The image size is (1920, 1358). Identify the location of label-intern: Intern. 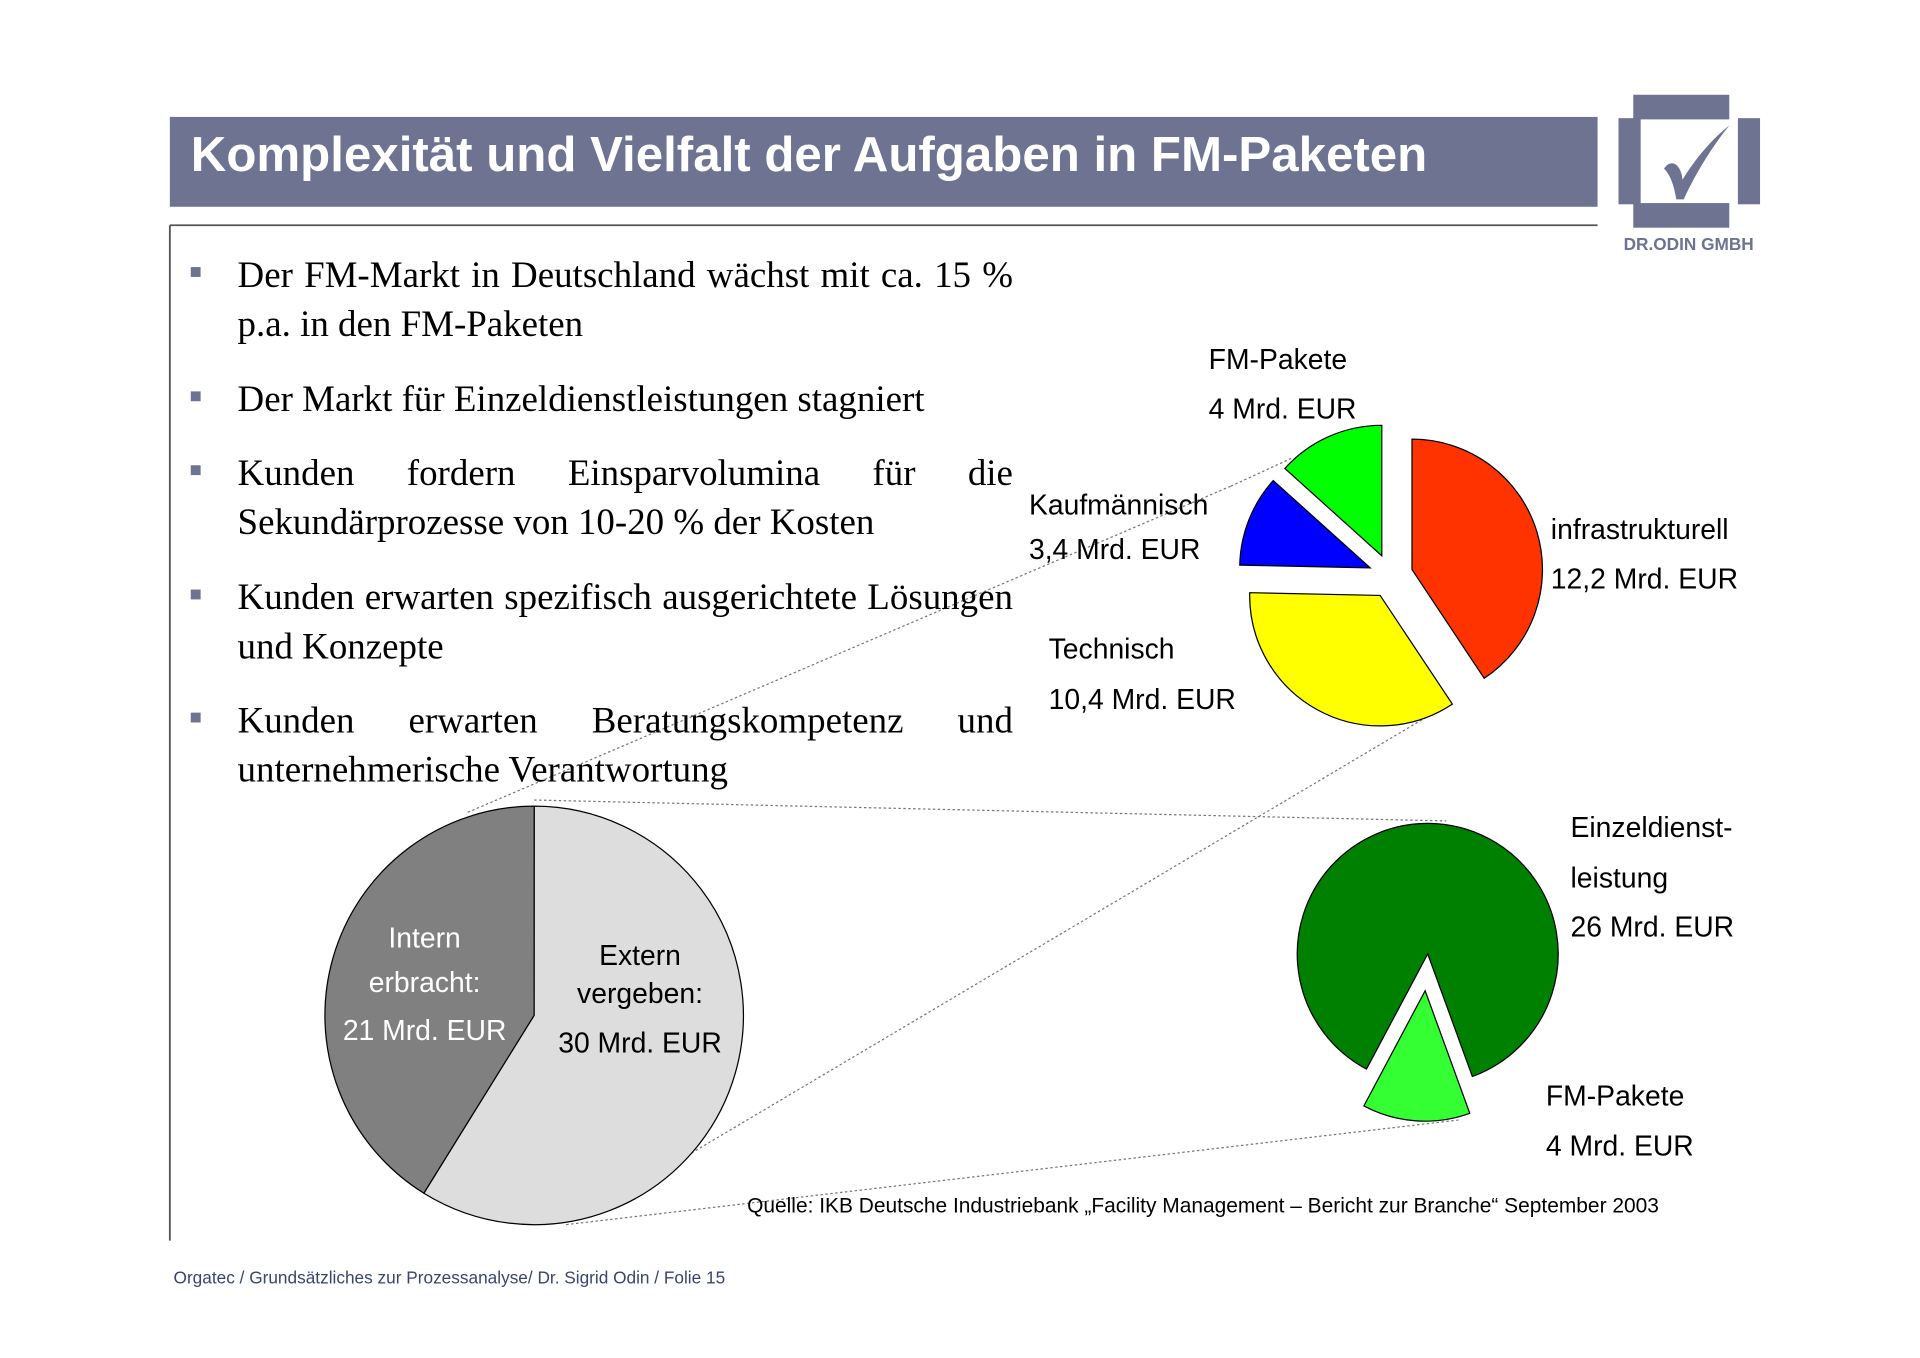
(424, 937).